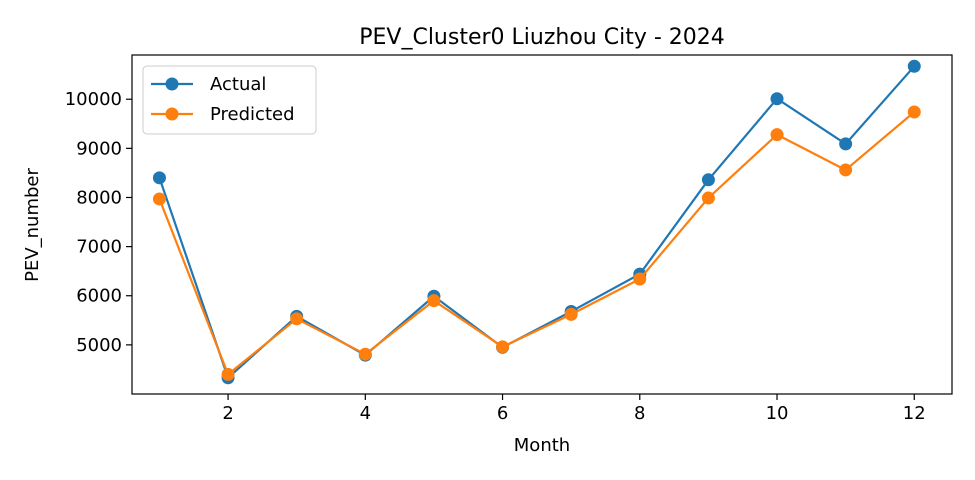 The width and height of the screenshot is (975, 480). Describe the element at coordinates (99, 296) in the screenshot. I see `y-tick-label: 6000` at that location.